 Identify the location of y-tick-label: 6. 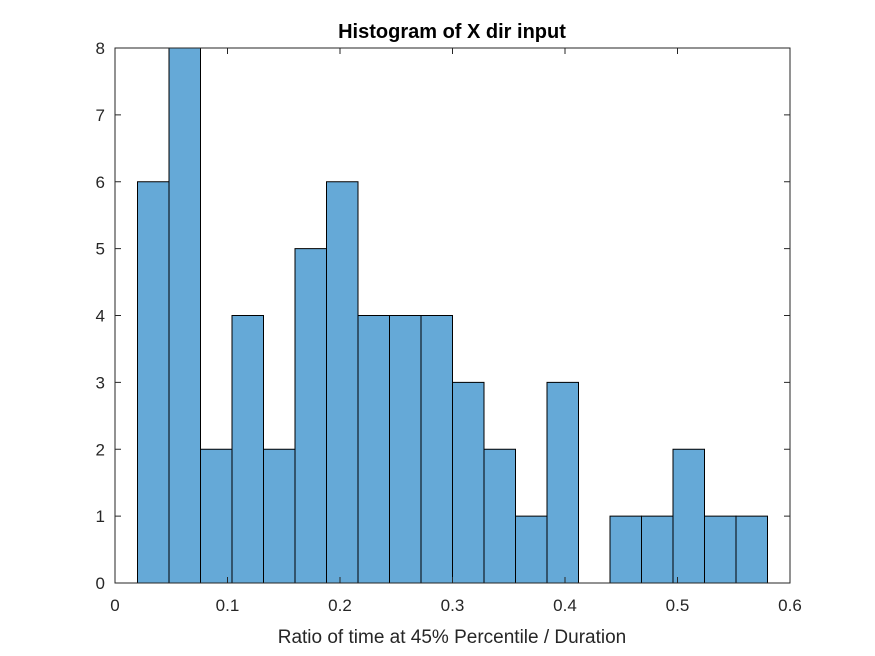
(100, 182).